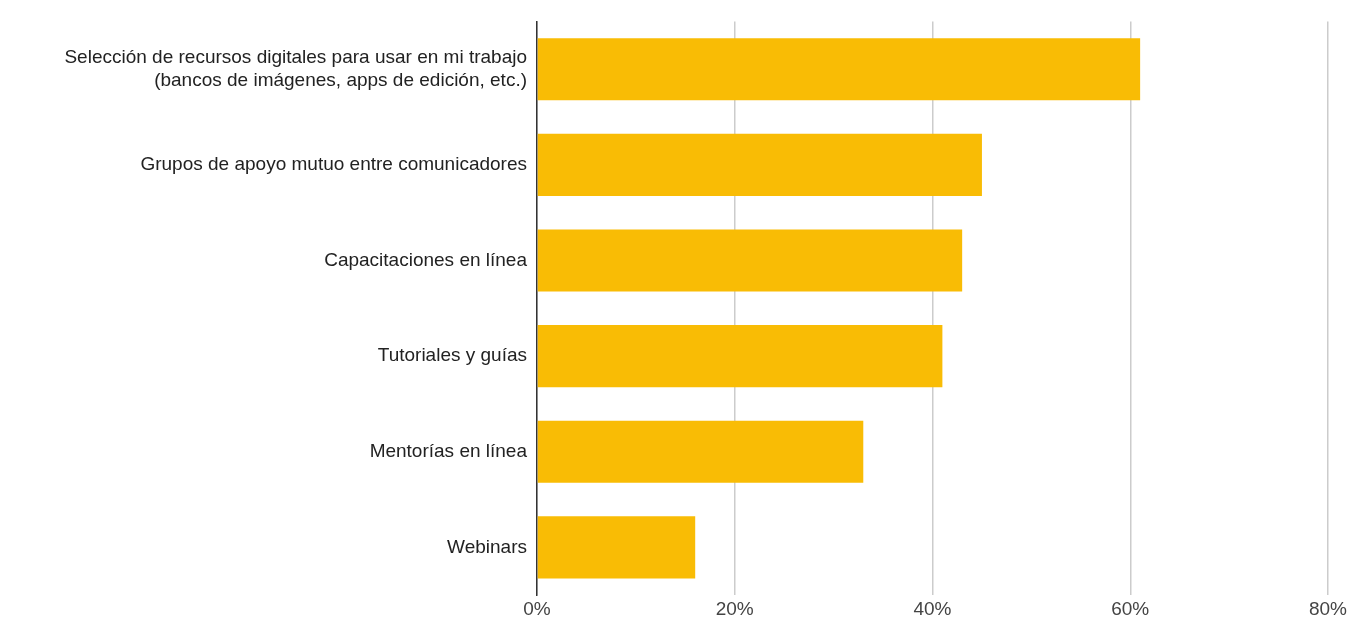 This screenshot has height=632, width=1354. I want to click on y-tick-label: Tutoriales y guías, so click(452, 355).